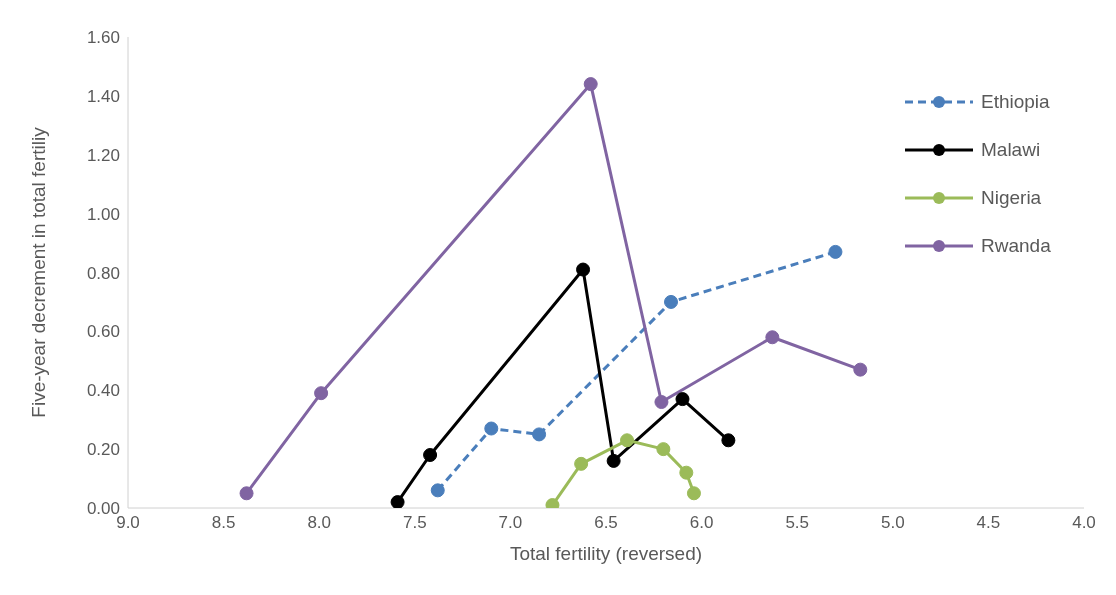 The height and width of the screenshot is (595, 1116). What do you see at coordinates (510, 523) in the screenshot?
I see `x-tick-label: 7.0` at bounding box center [510, 523].